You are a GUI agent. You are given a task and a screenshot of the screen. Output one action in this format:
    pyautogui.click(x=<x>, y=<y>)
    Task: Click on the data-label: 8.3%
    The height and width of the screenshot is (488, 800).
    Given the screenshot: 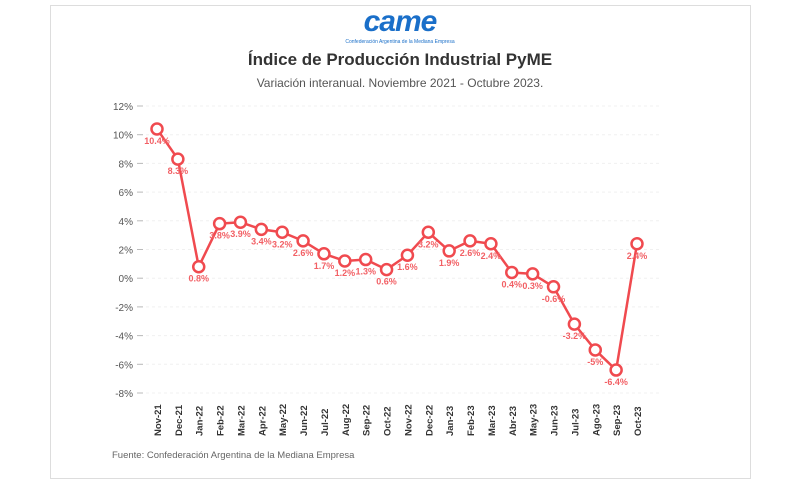 What is the action you would take?
    pyautogui.click(x=178, y=171)
    